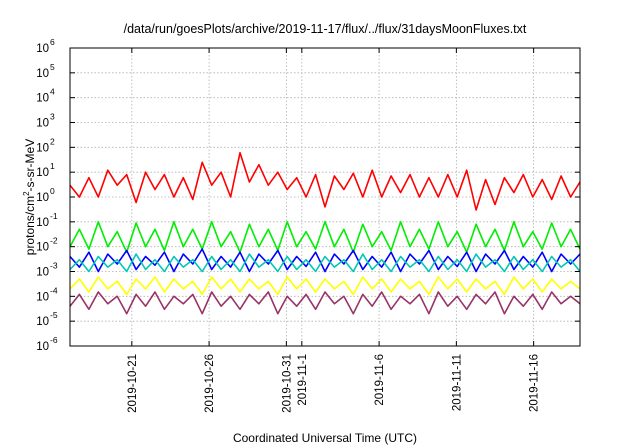 The image size is (640, 448). Describe the element at coordinates (52, 166) in the screenshot. I see `y-tick-exponent: 1` at that location.